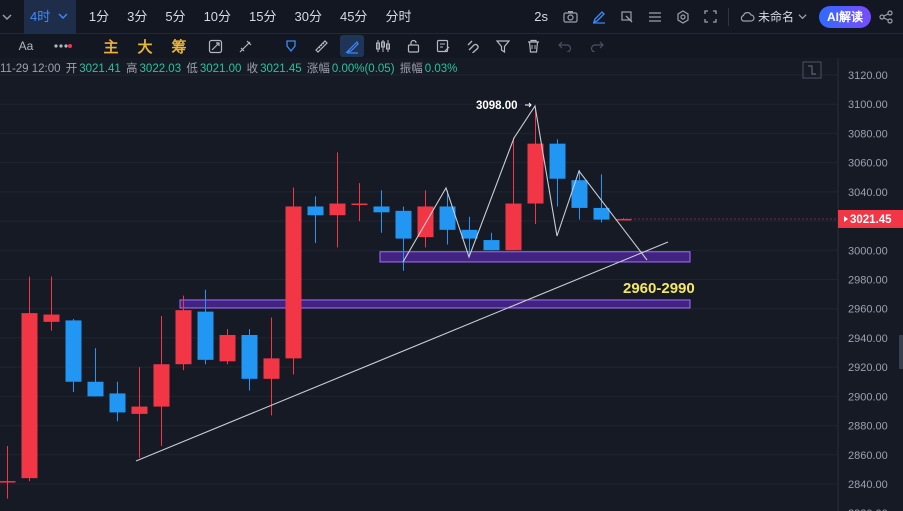  Describe the element at coordinates (50, 17) in the screenshot. I see `timeframe-active: 4时` at that location.